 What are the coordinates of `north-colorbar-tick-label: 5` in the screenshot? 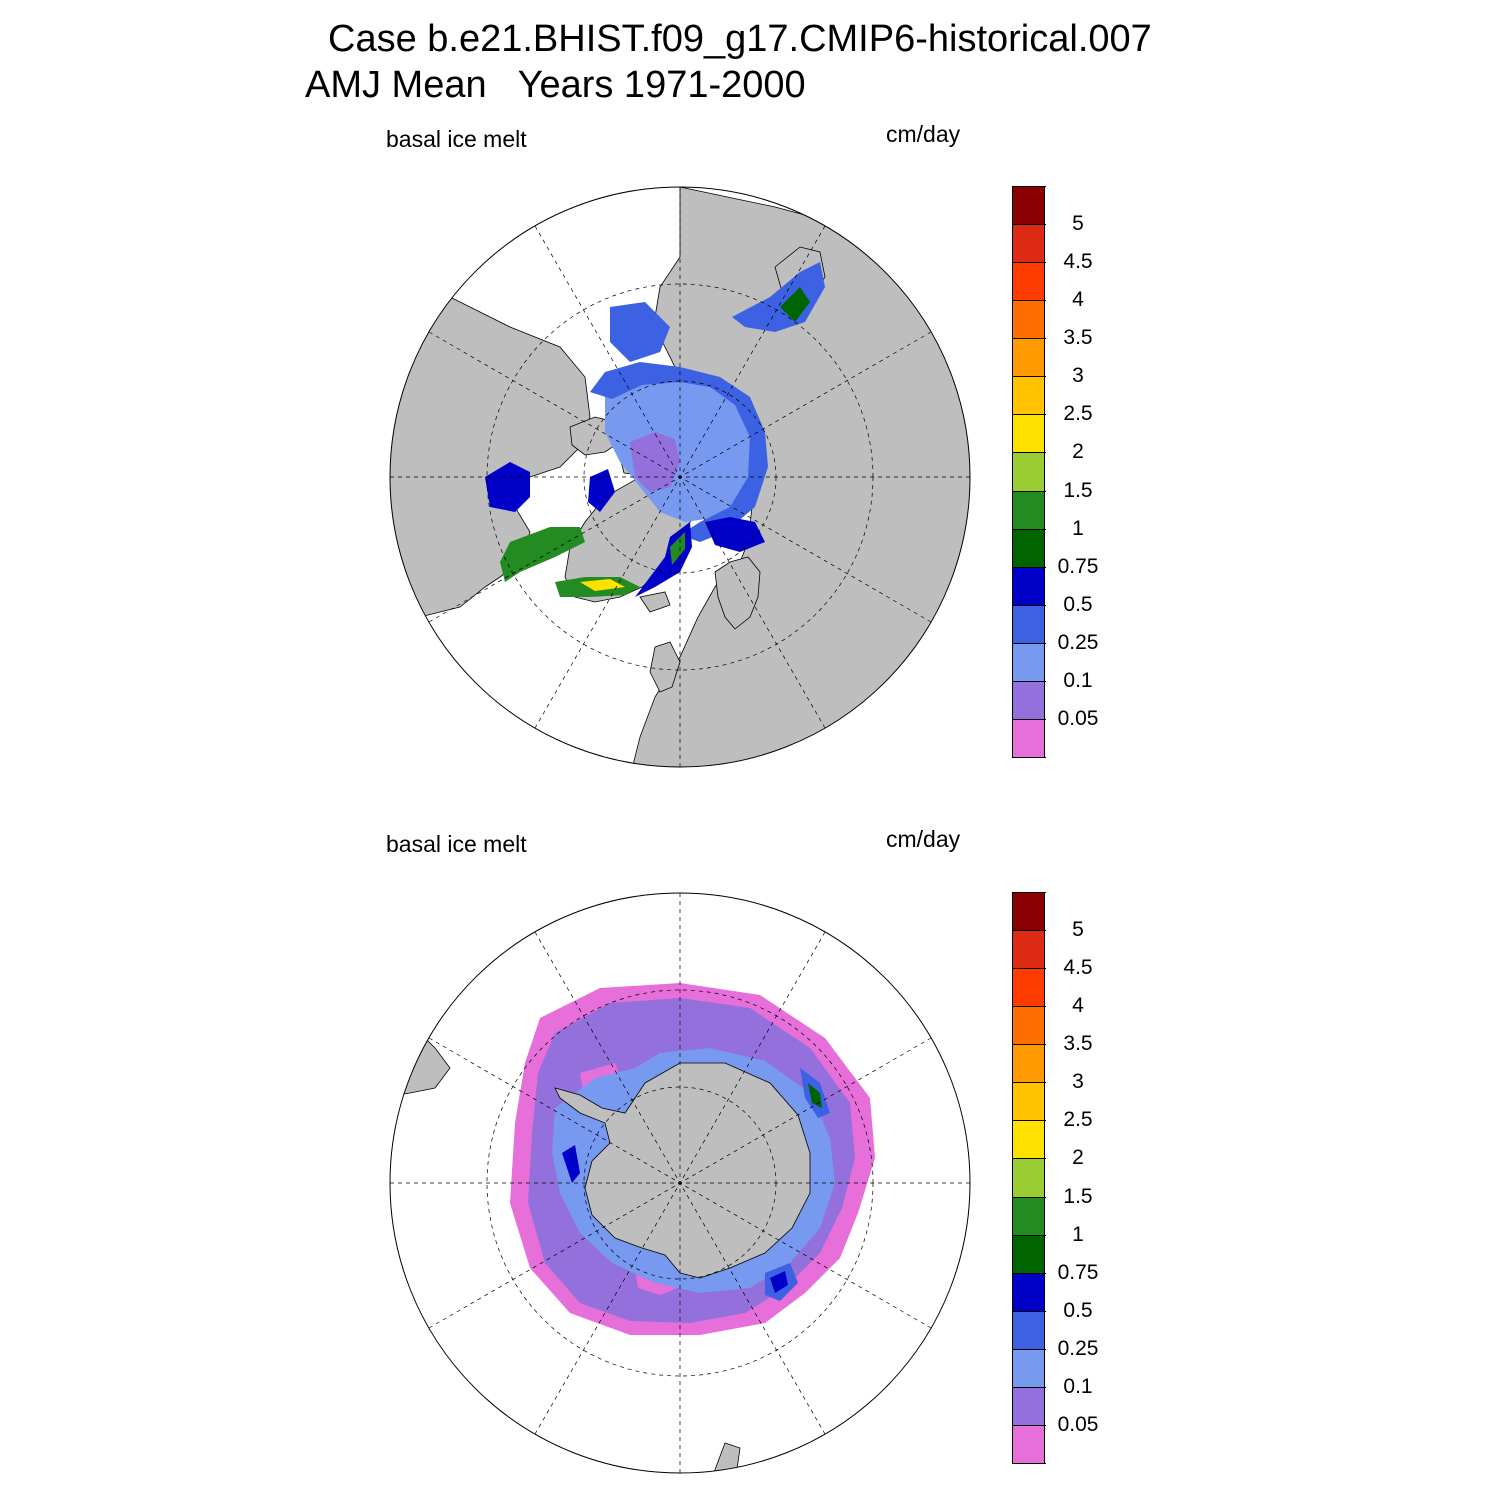 It's located at (1078, 224).